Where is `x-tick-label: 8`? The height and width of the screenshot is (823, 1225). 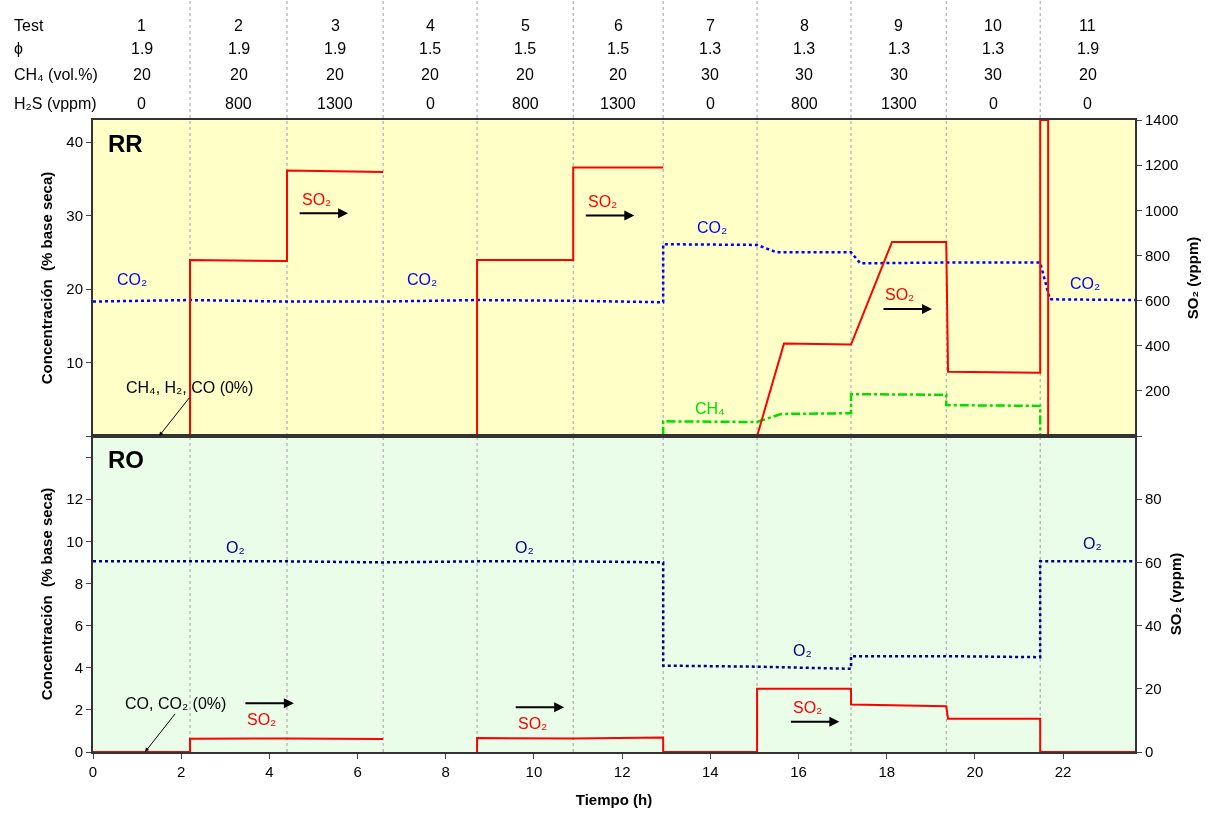 x-tick-label: 8 is located at coordinates (445, 771).